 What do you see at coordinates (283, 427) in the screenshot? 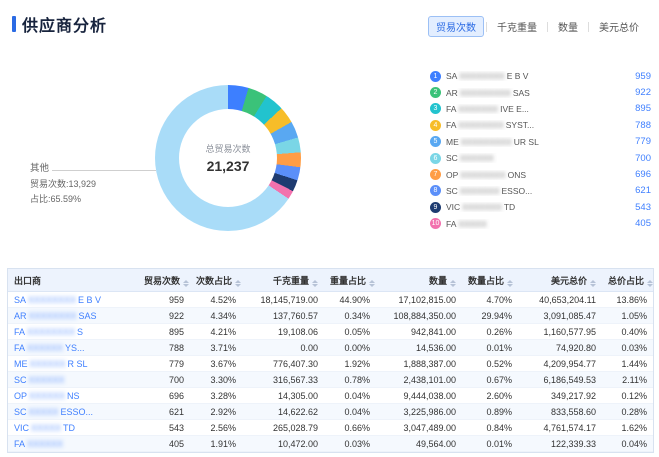
I see `table-cell: 265,028.79` at bounding box center [283, 427].